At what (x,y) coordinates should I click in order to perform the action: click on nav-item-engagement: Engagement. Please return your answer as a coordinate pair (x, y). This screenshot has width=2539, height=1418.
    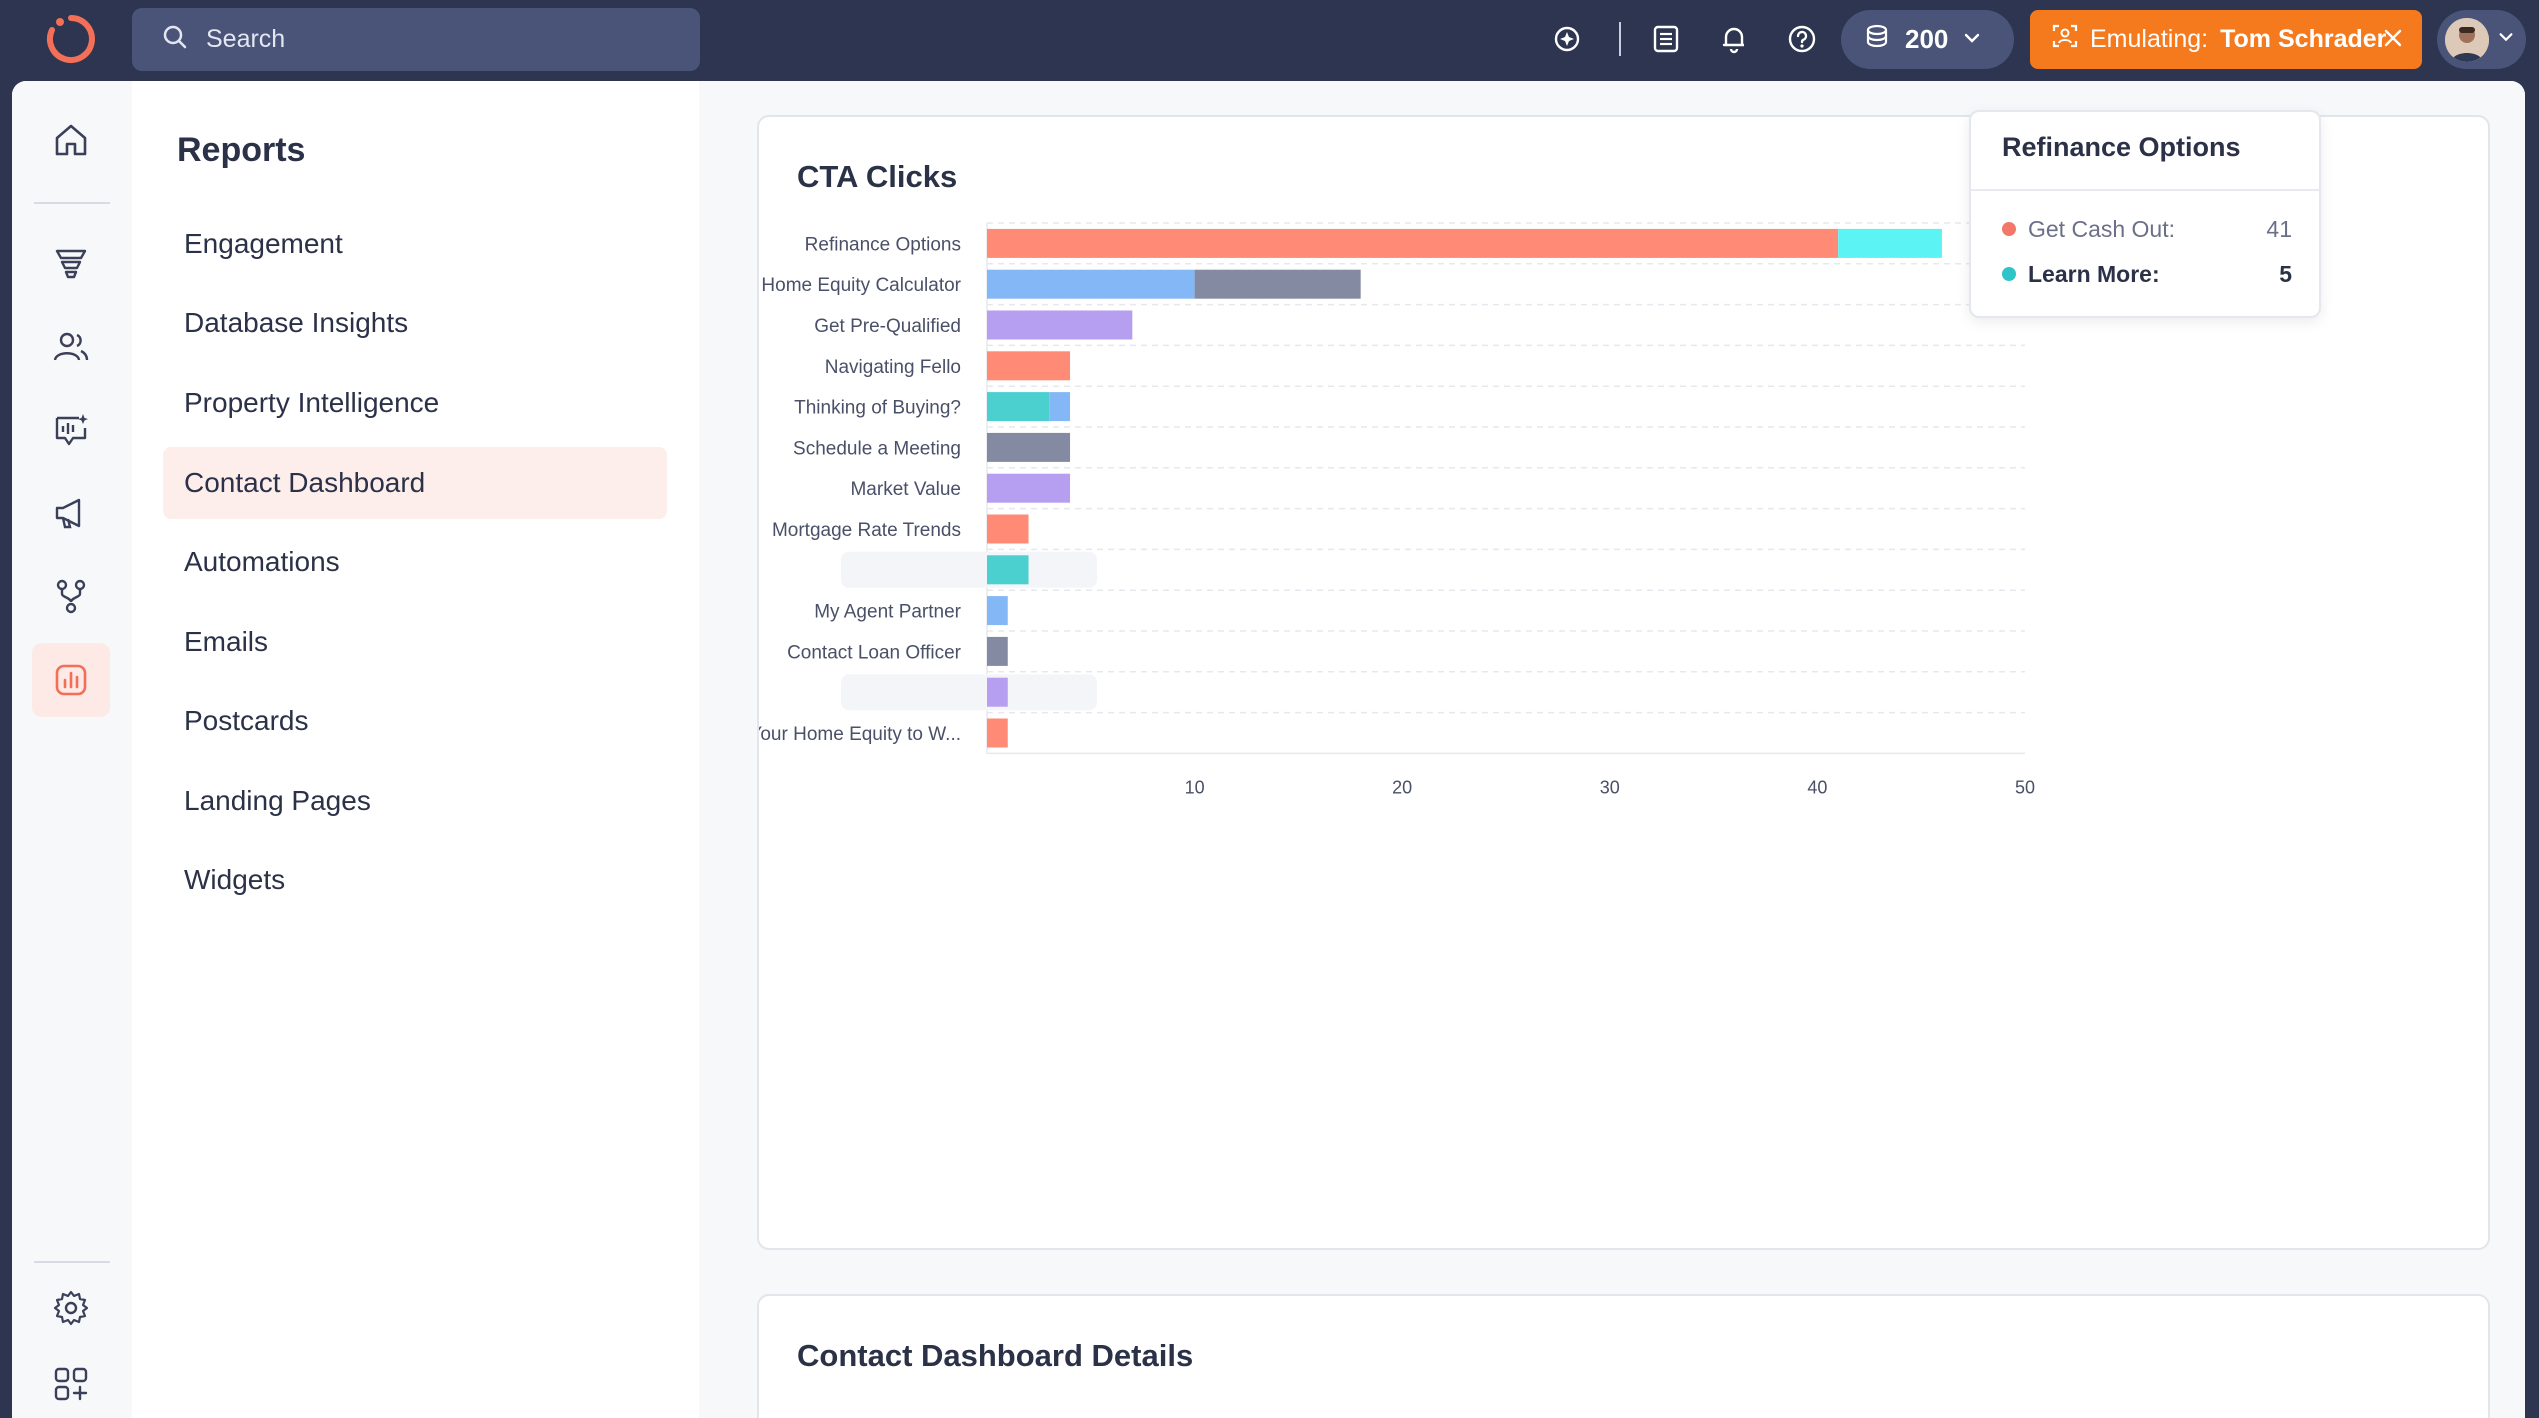
    Looking at the image, I should click on (263, 243).